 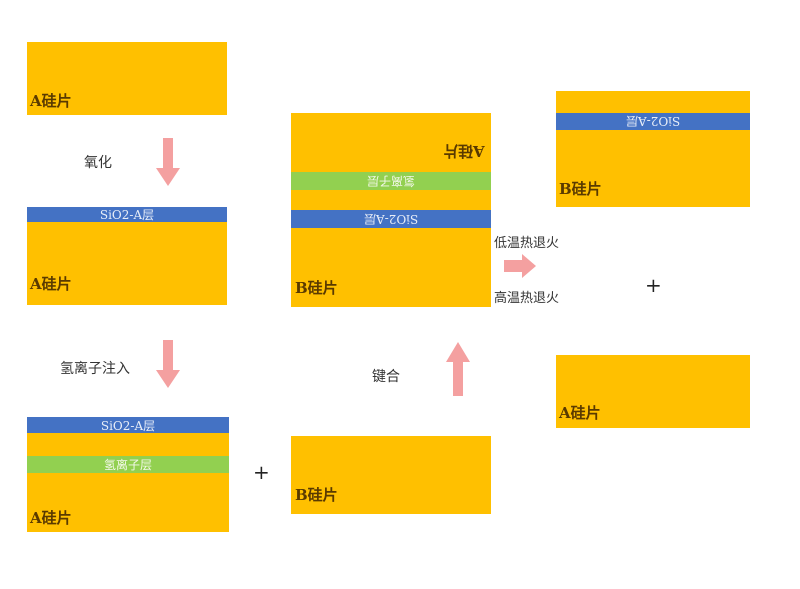 What do you see at coordinates (520, 266) in the screenshot?
I see `arrow-right-icon` at bounding box center [520, 266].